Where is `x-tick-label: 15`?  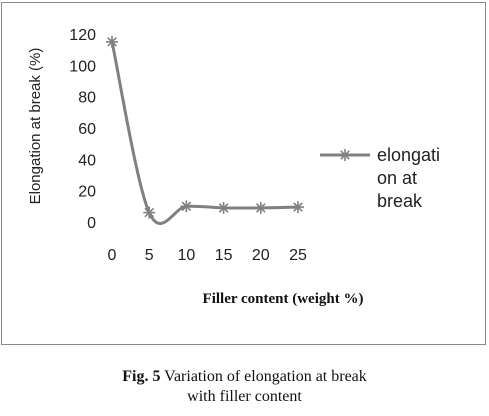 x-tick-label: 15 is located at coordinates (224, 255).